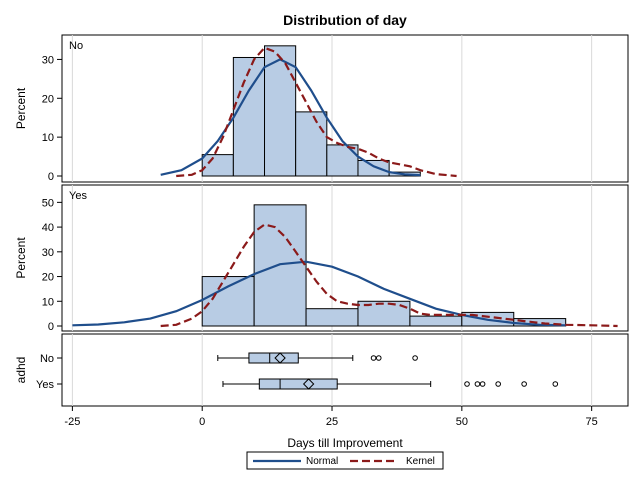  I want to click on x-tick-label: 25, so click(332, 422).